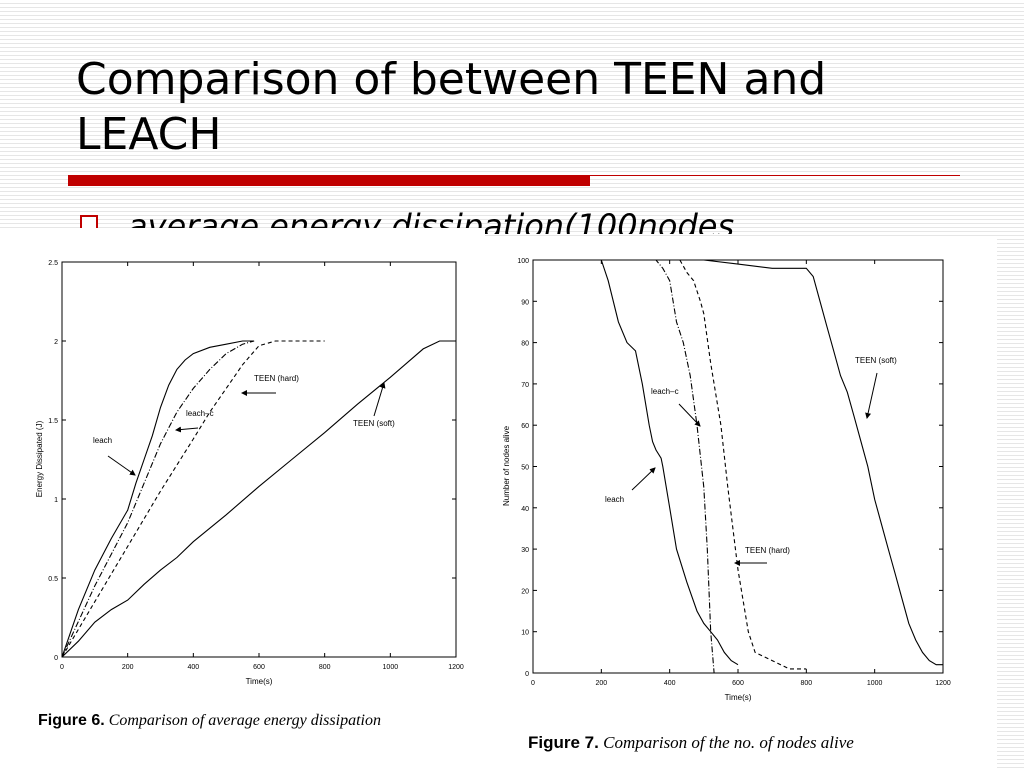  Describe the element at coordinates (525, 591) in the screenshot. I see `y-tick-label: 20` at that location.